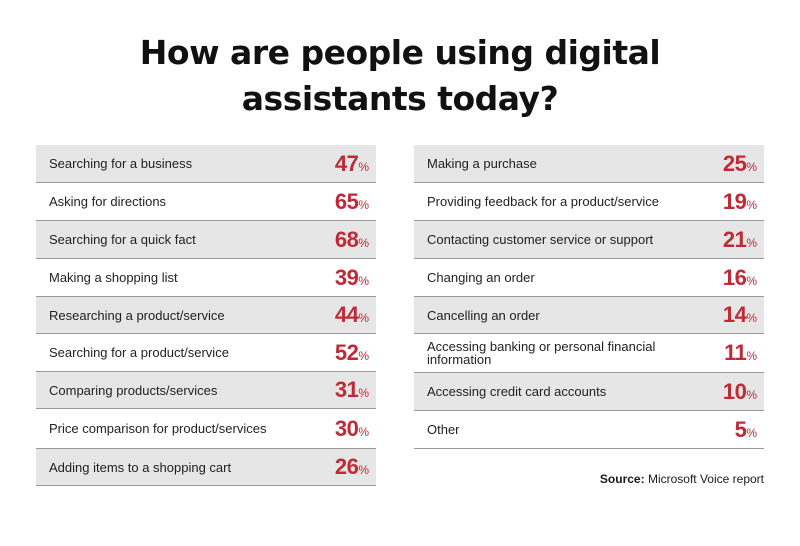 This screenshot has height=546, width=800. What do you see at coordinates (482, 163) in the screenshot?
I see `row-label: Making a purchase` at bounding box center [482, 163].